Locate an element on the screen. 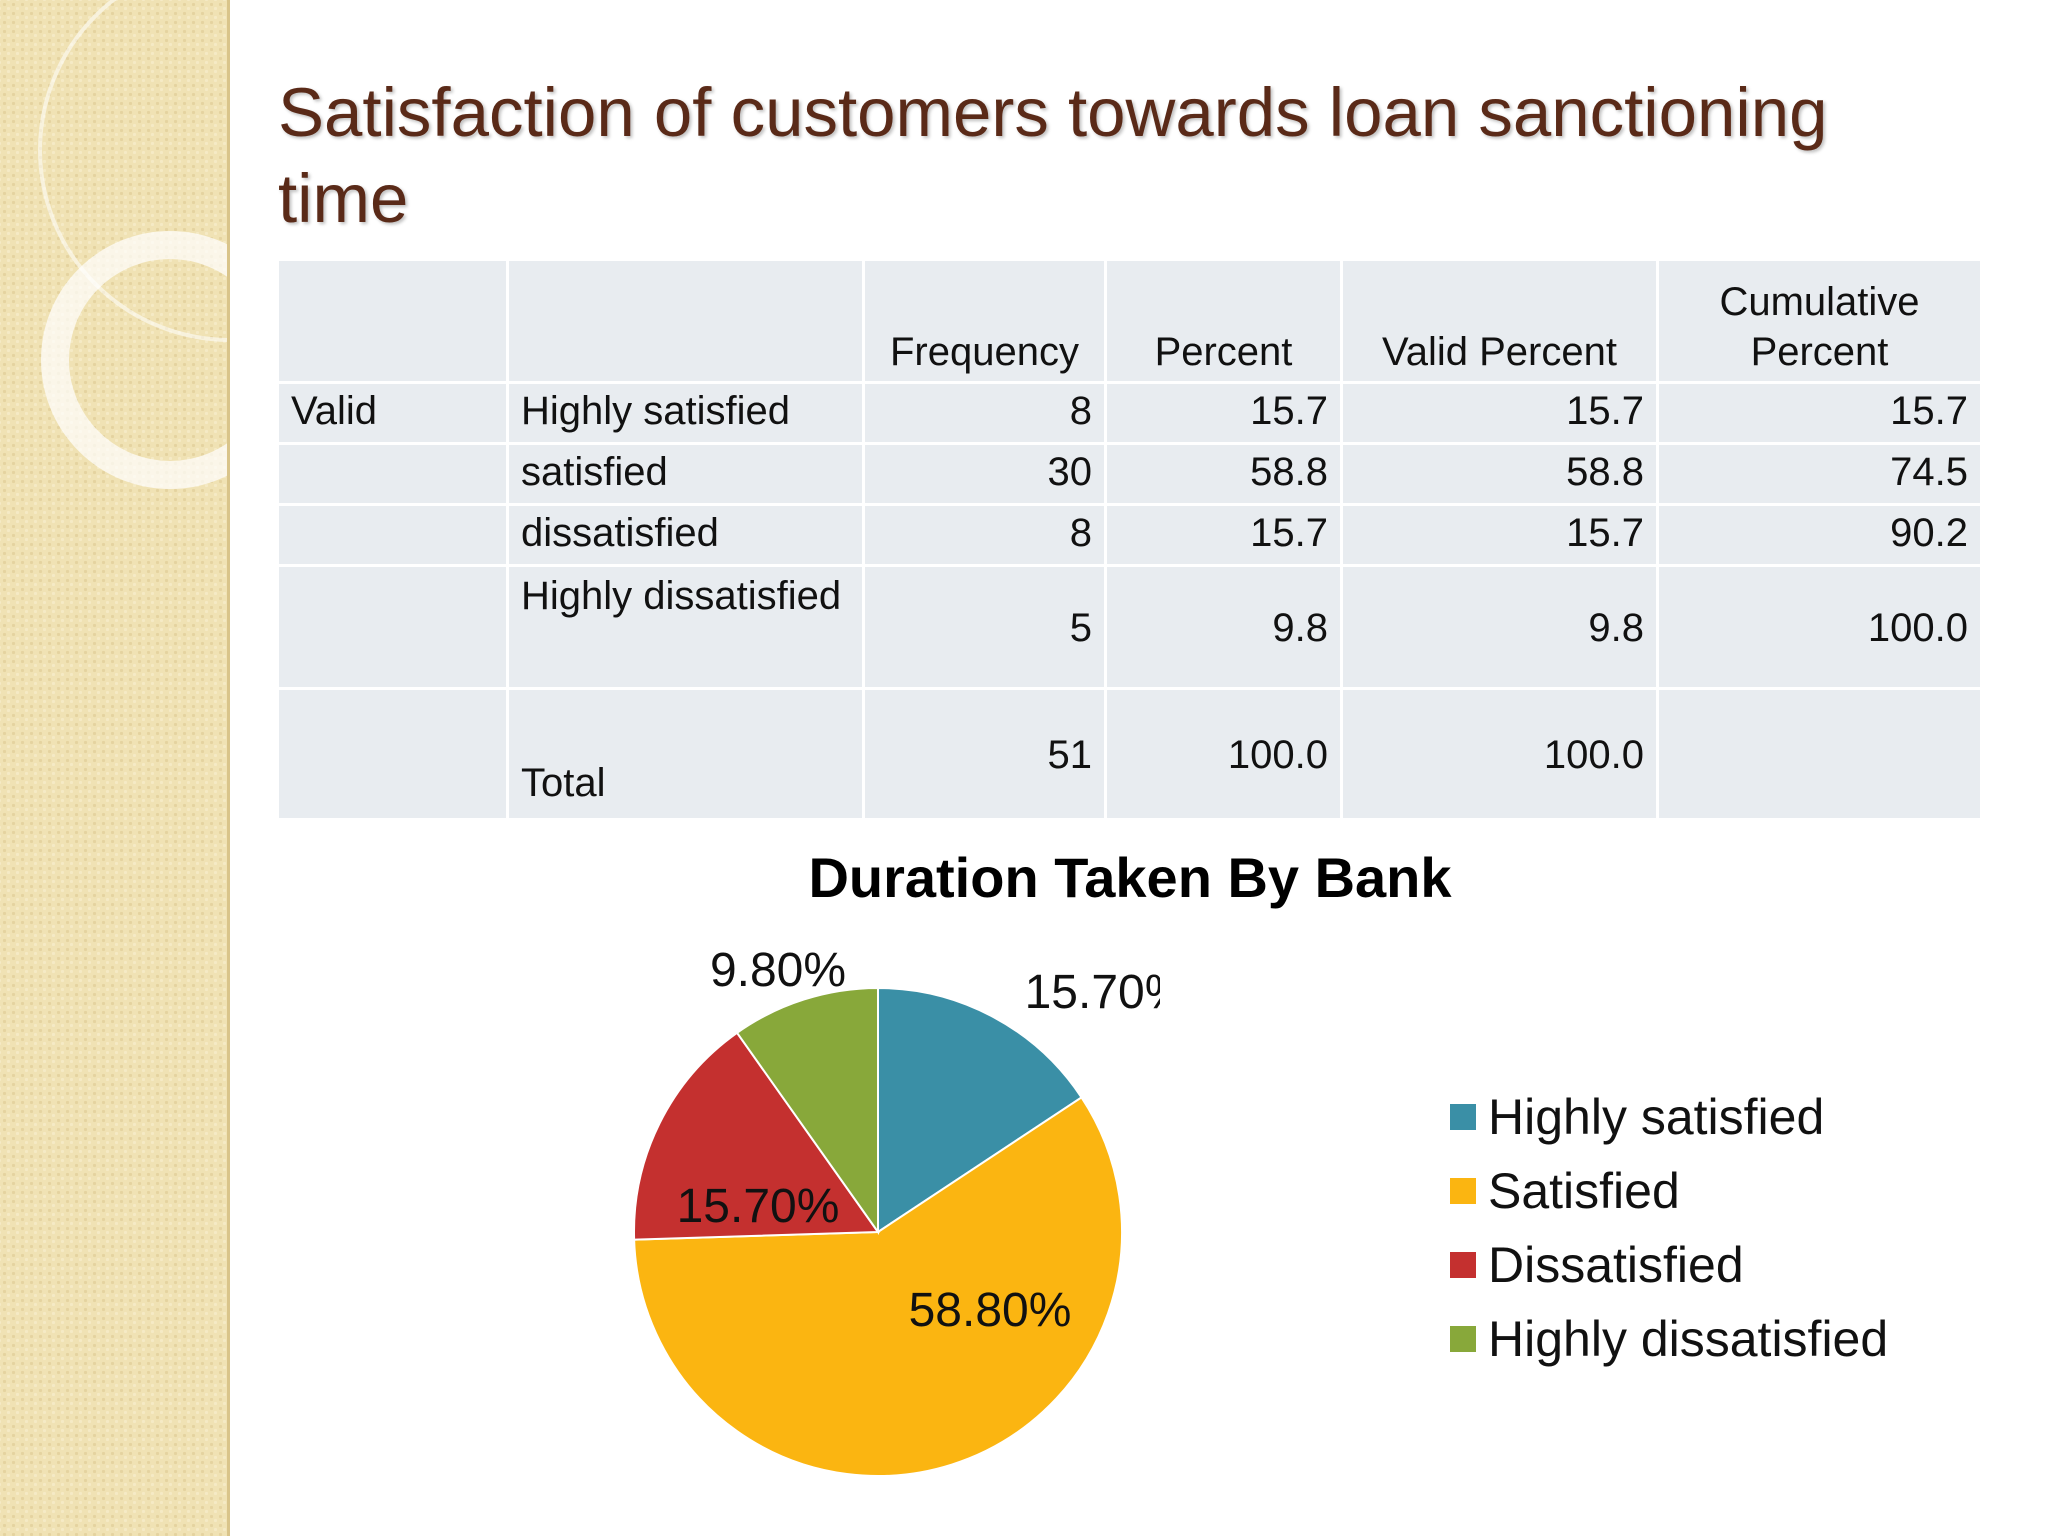 This screenshot has width=2048, height=1536. row-valid-percent: 58.8 is located at coordinates (1499, 474).